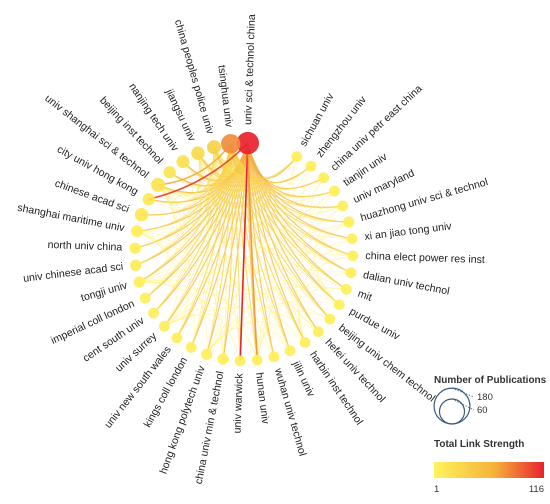  I want to click on node-chinese-acad-sci, so click(141, 215).